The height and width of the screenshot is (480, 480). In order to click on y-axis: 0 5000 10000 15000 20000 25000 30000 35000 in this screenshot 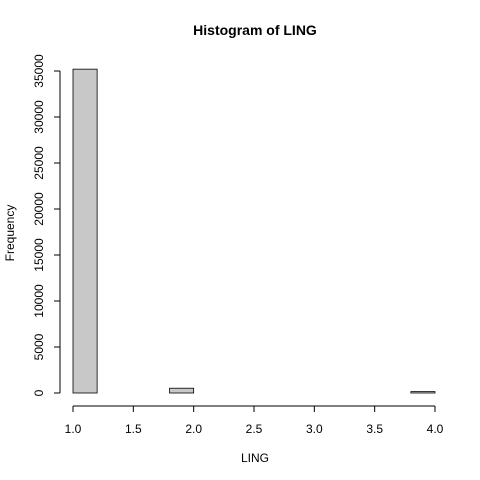, I will do `click(46, 225)`.